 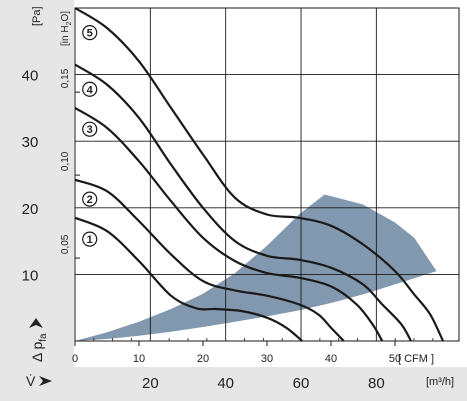 I want to click on tick-label-cfm-40: 40, so click(x=331, y=359).